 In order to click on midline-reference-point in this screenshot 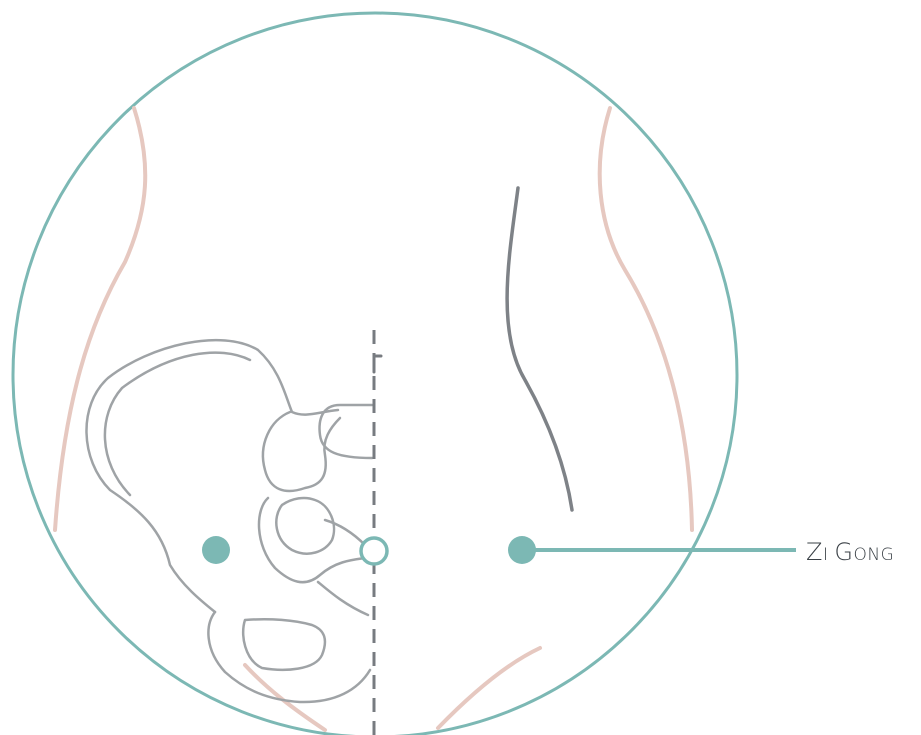, I will do `click(374, 551)`.